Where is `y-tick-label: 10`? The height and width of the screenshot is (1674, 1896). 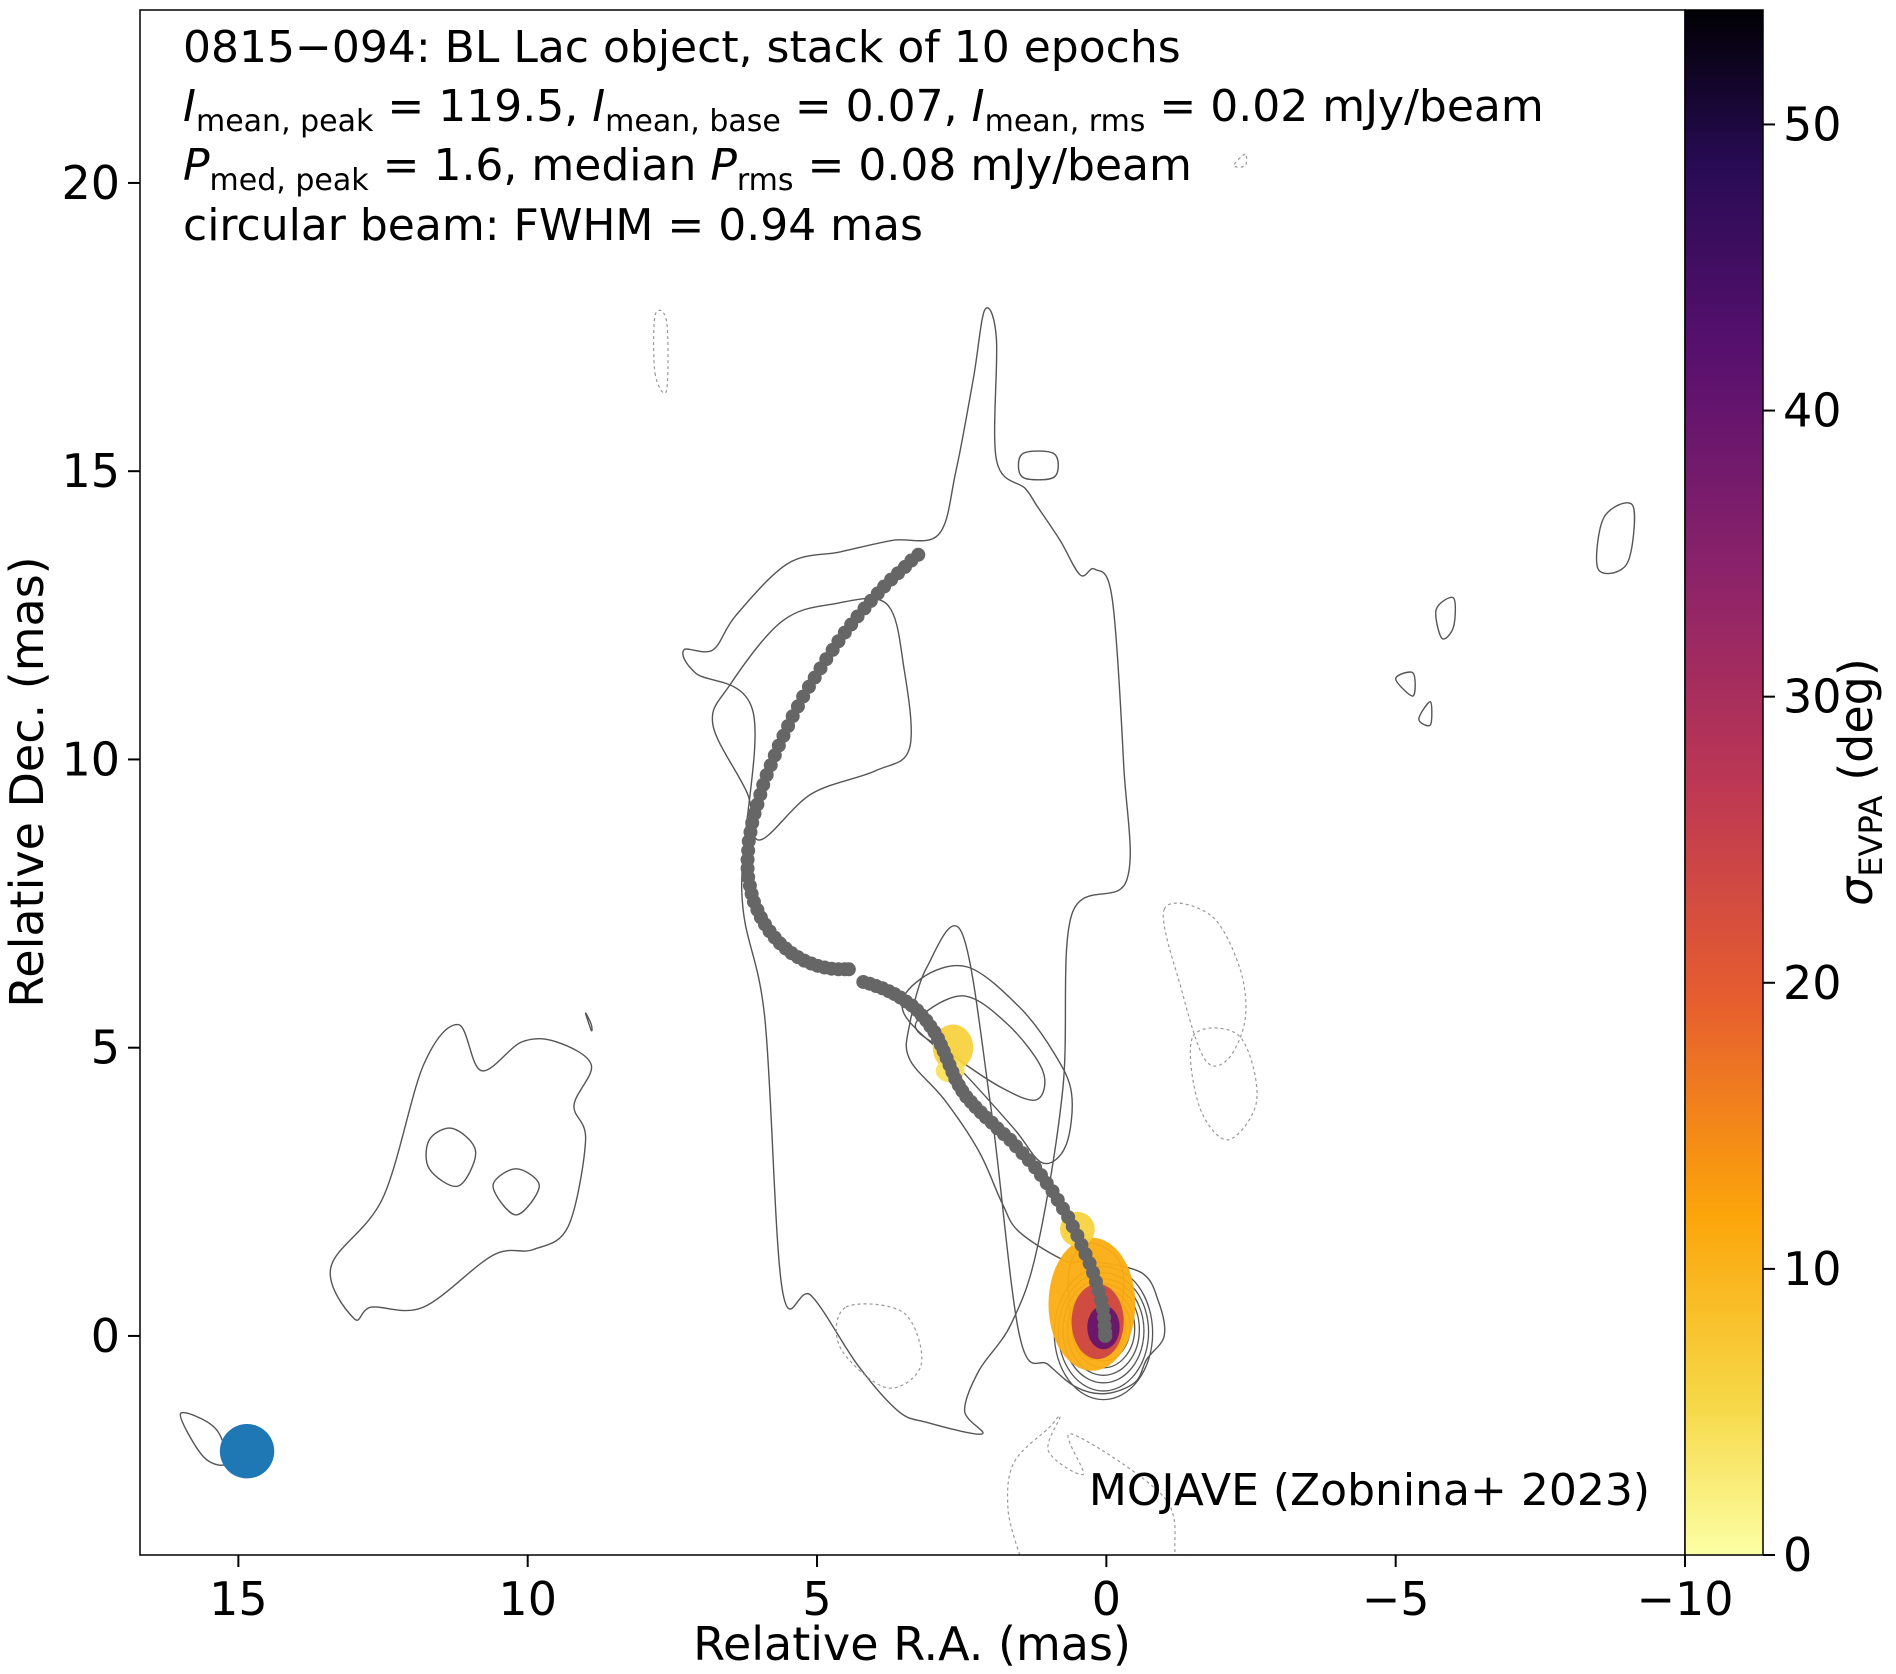 y-tick-label: 10 is located at coordinates (90, 759).